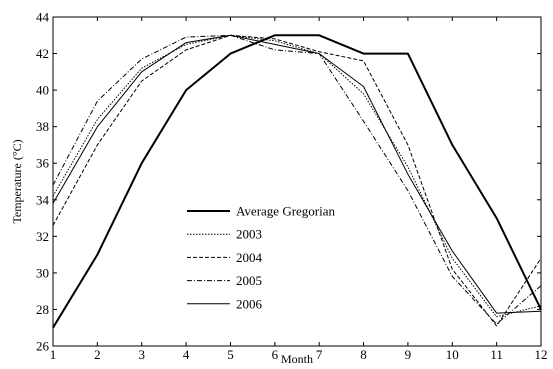 This screenshot has width=553, height=369. I want to click on x-tick-label: 6, so click(275, 354).